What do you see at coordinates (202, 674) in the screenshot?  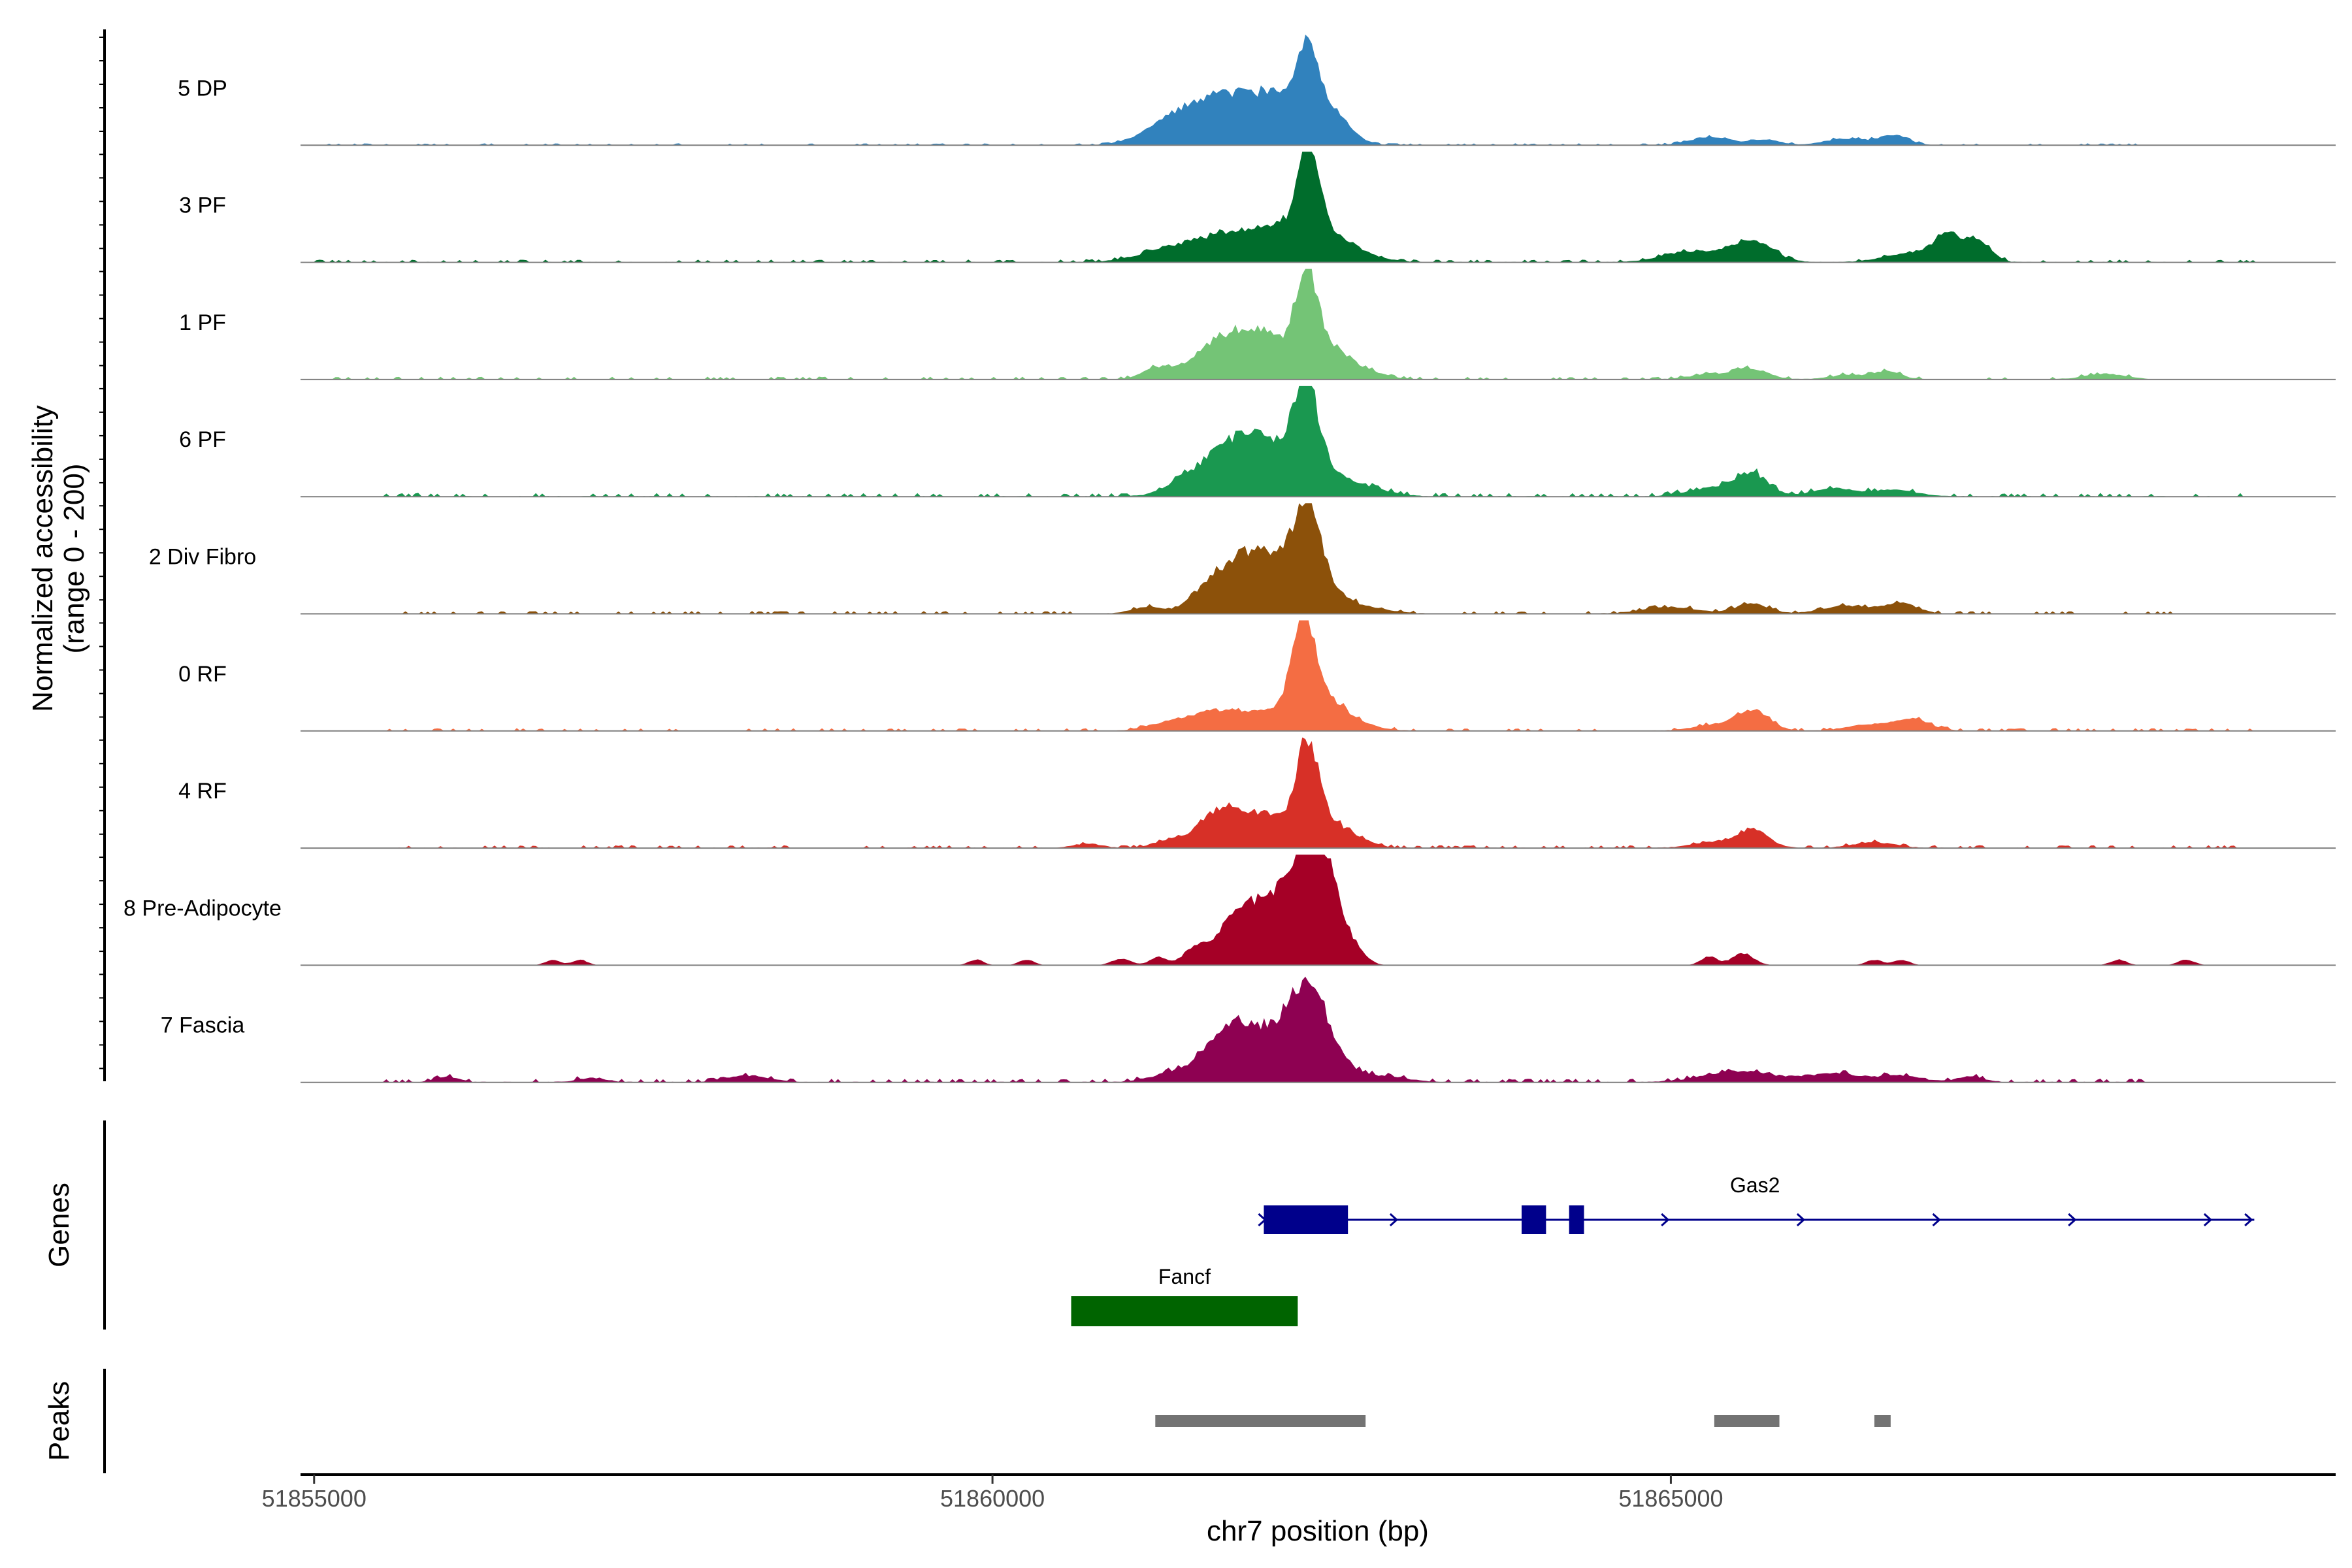 I see `track-label: 0 RF` at bounding box center [202, 674].